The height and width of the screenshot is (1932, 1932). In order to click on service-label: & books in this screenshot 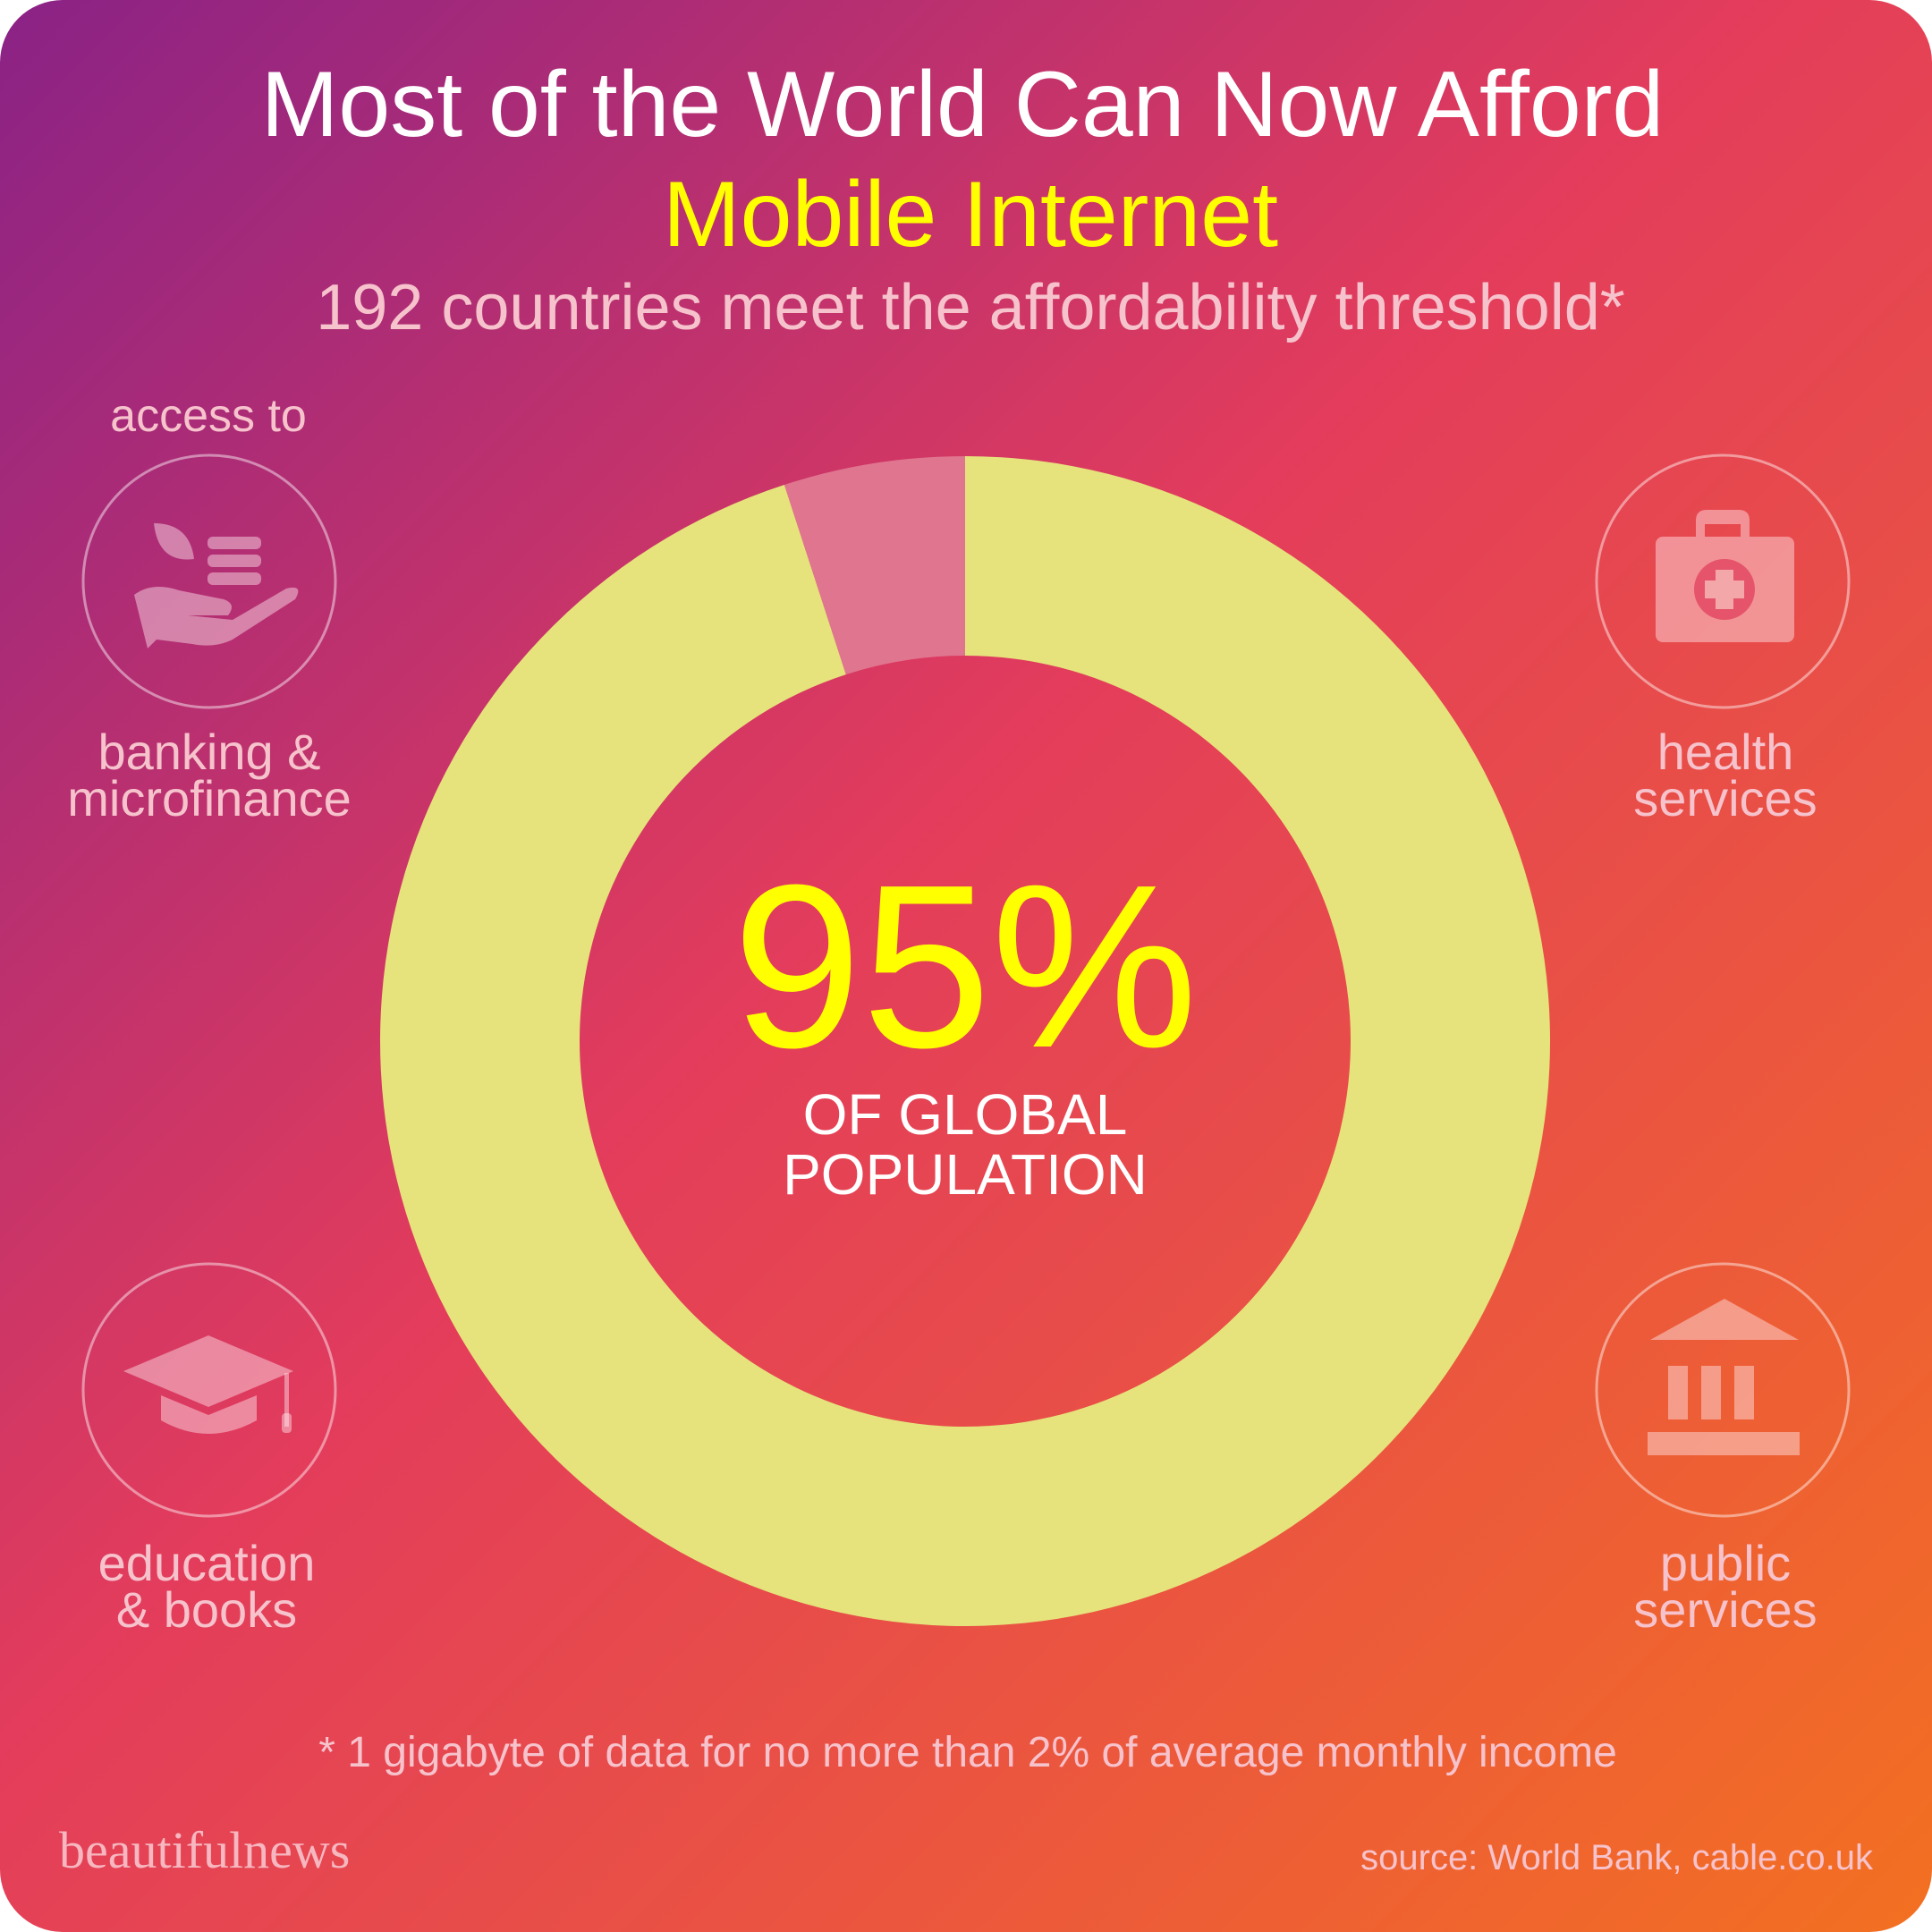, I will do `click(206, 1609)`.